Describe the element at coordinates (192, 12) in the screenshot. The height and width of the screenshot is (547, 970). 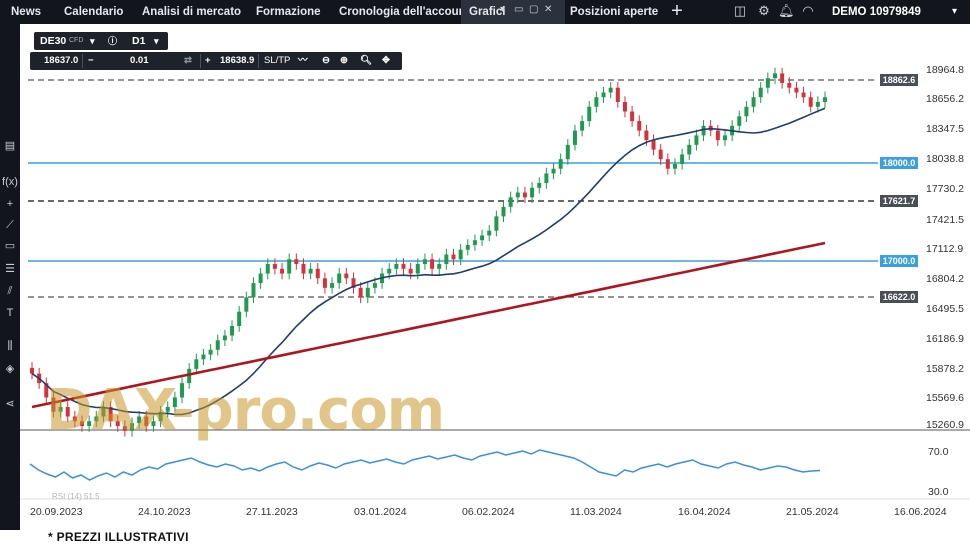
I see `tab-analisi-di-mercato: Analisi di mercato` at that location.